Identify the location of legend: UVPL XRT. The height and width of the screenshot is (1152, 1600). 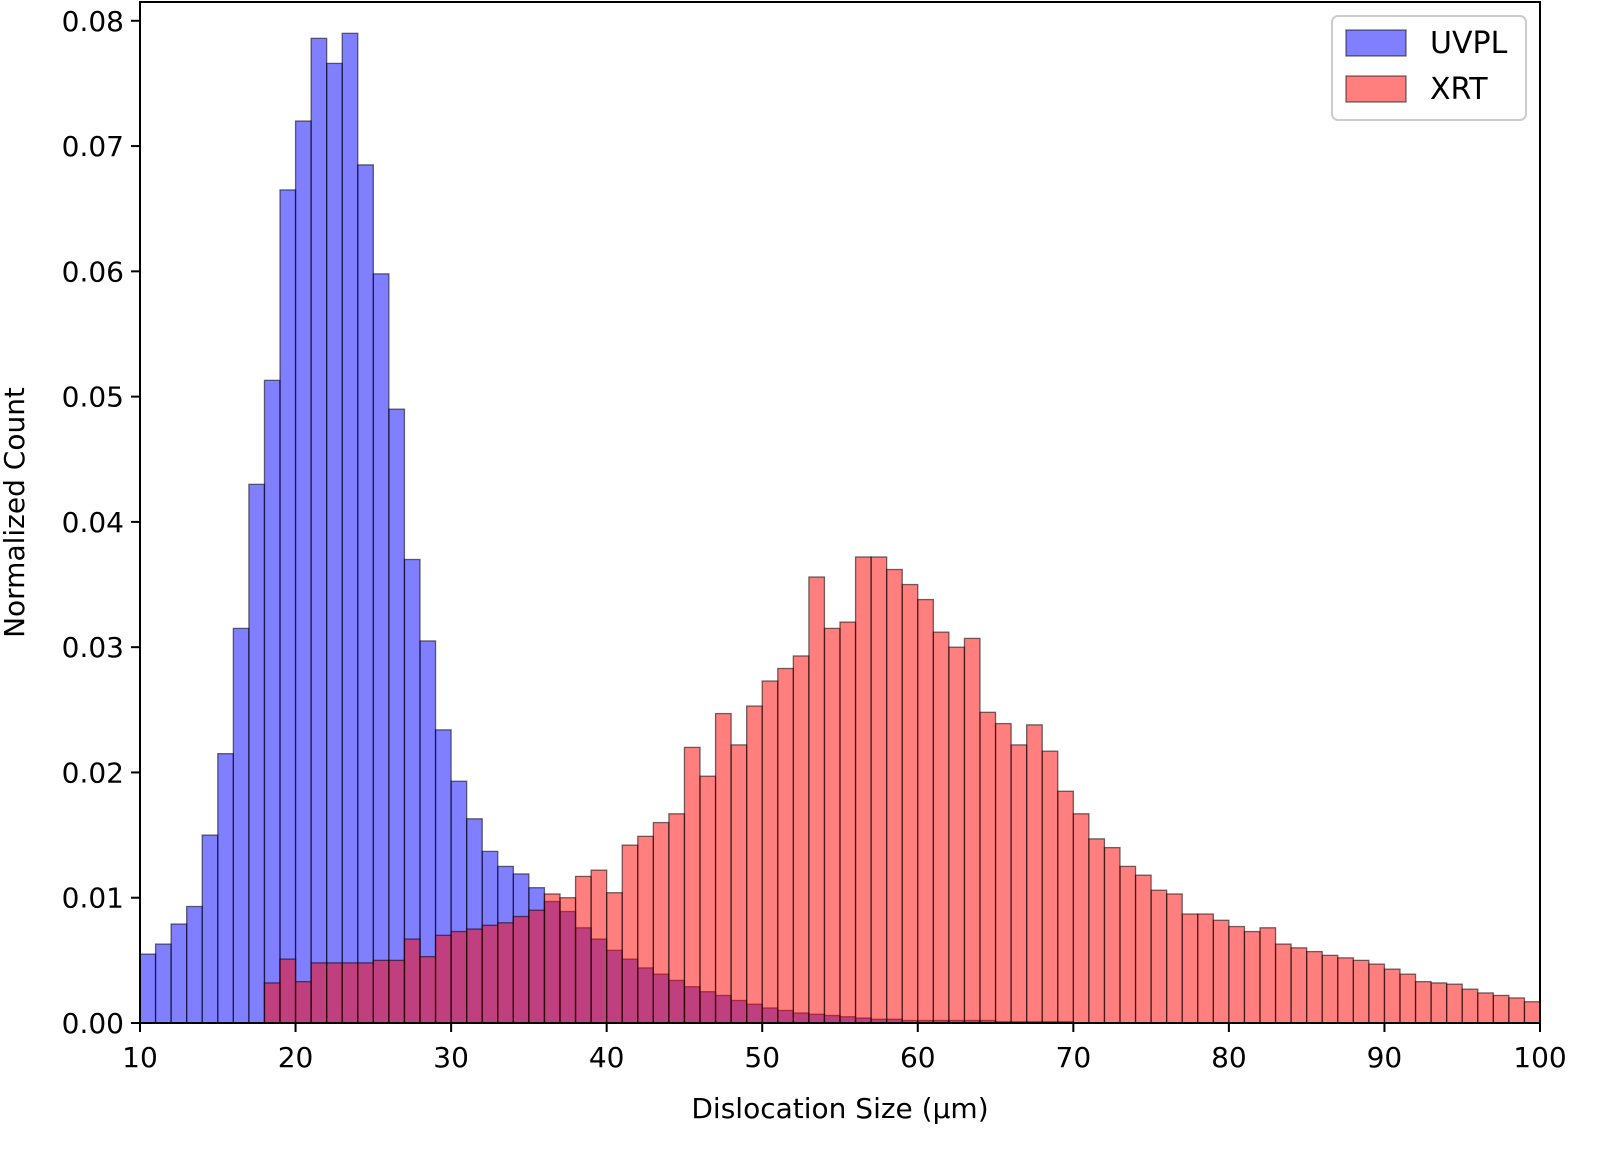
(1429, 68).